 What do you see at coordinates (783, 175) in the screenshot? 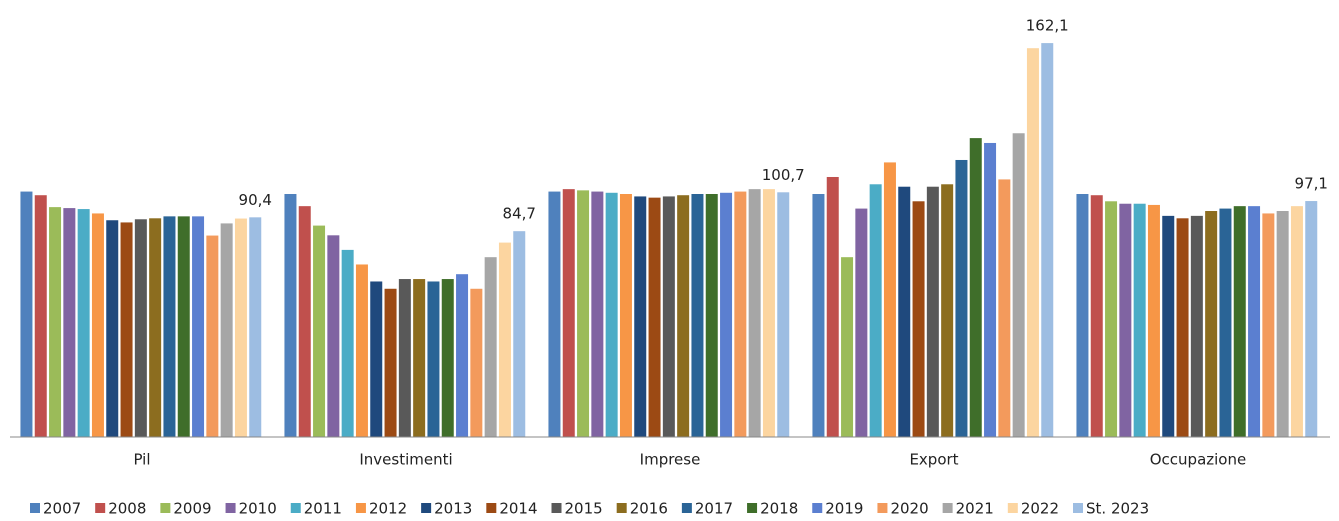
I see `data-label: 100,7` at bounding box center [783, 175].